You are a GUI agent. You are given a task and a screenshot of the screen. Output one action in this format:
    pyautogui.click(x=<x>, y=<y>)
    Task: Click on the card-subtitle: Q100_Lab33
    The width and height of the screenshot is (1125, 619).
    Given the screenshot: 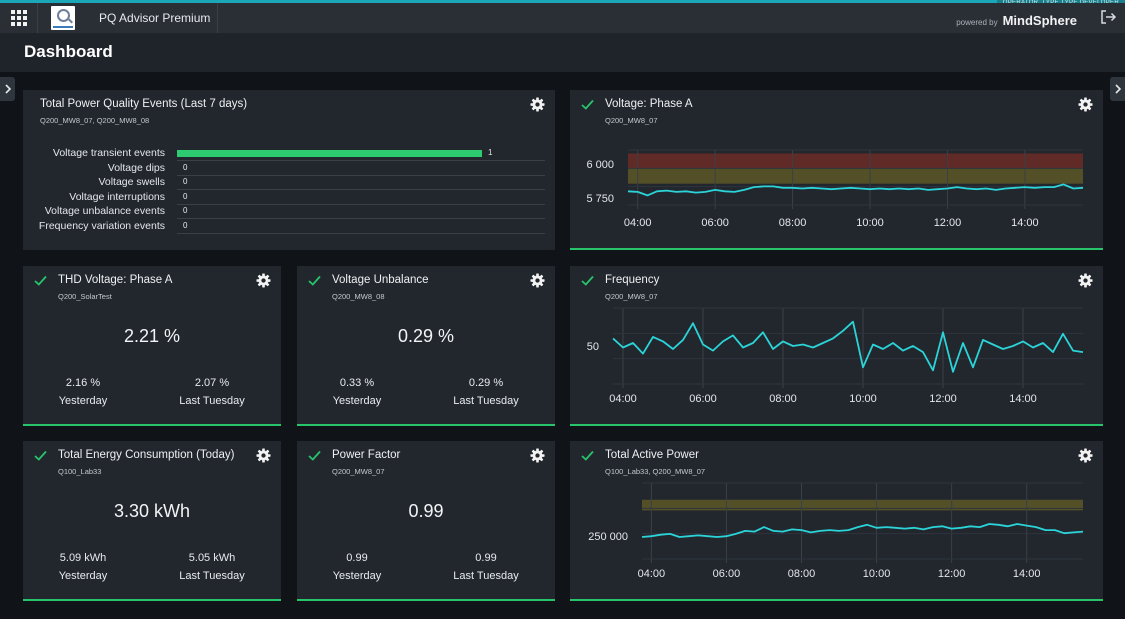 What is the action you would take?
    pyautogui.click(x=80, y=471)
    